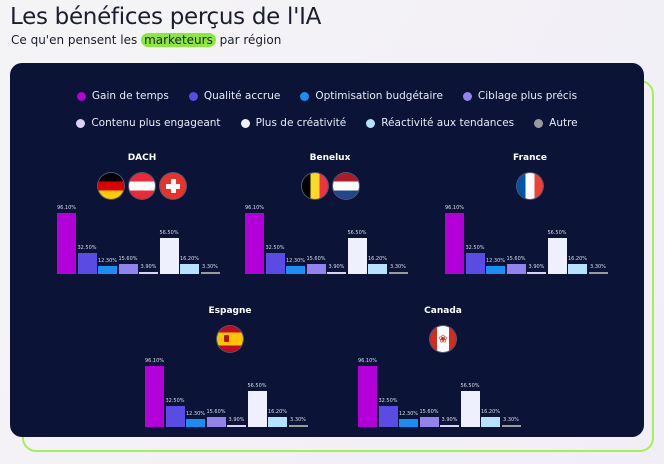  Describe the element at coordinates (130, 96) in the screenshot. I see `legend-label: Gain de temps` at that location.